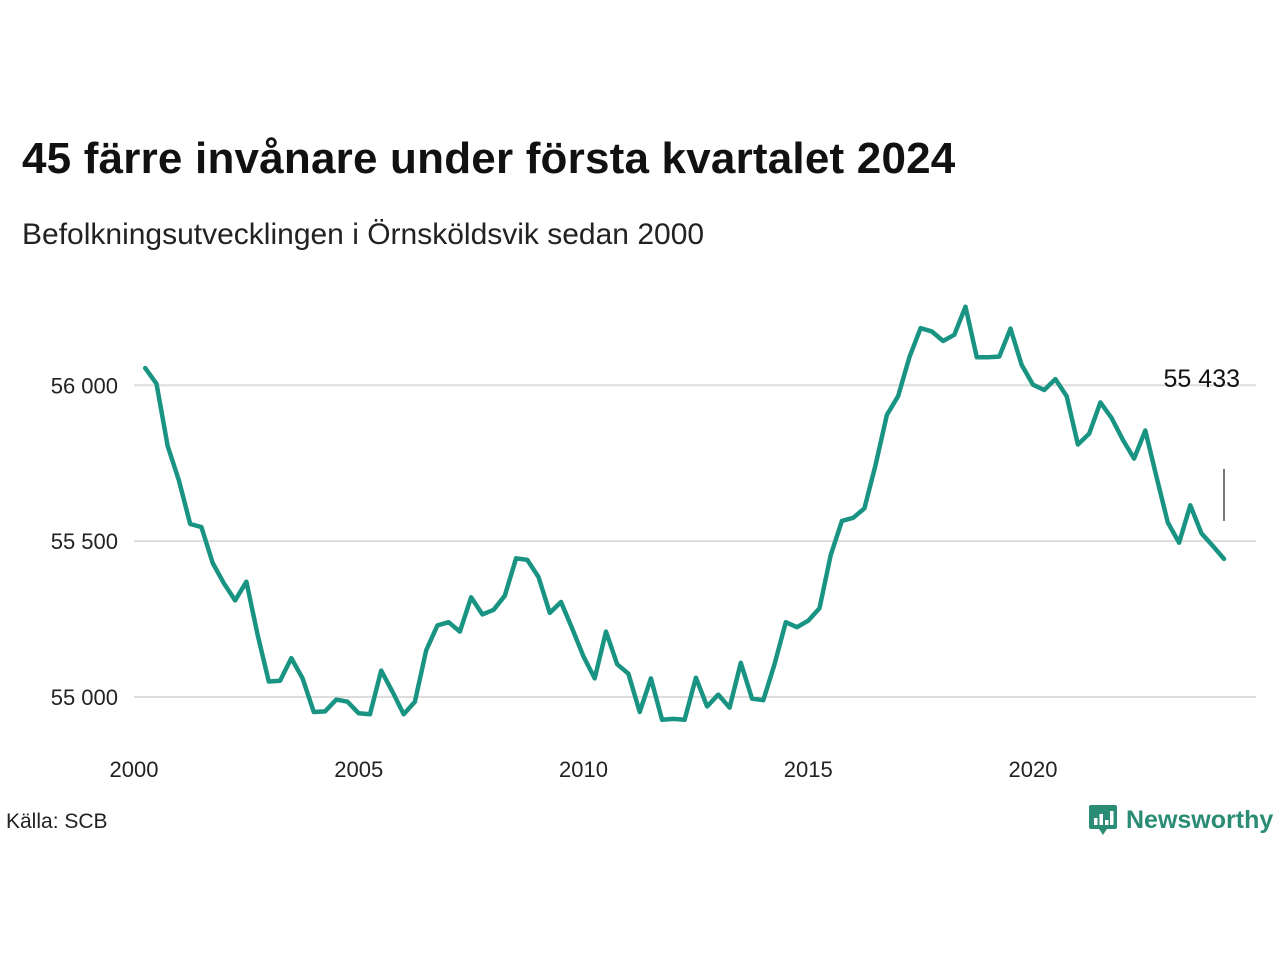  Describe the element at coordinates (134, 769) in the screenshot. I see `x-tick-label: 2000` at that location.